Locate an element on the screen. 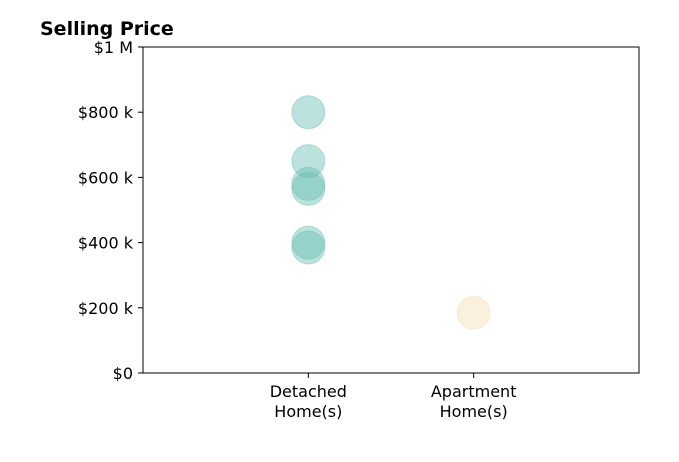 This screenshot has width=679, height=462. chart-title: Selling Price is located at coordinates (107, 29).